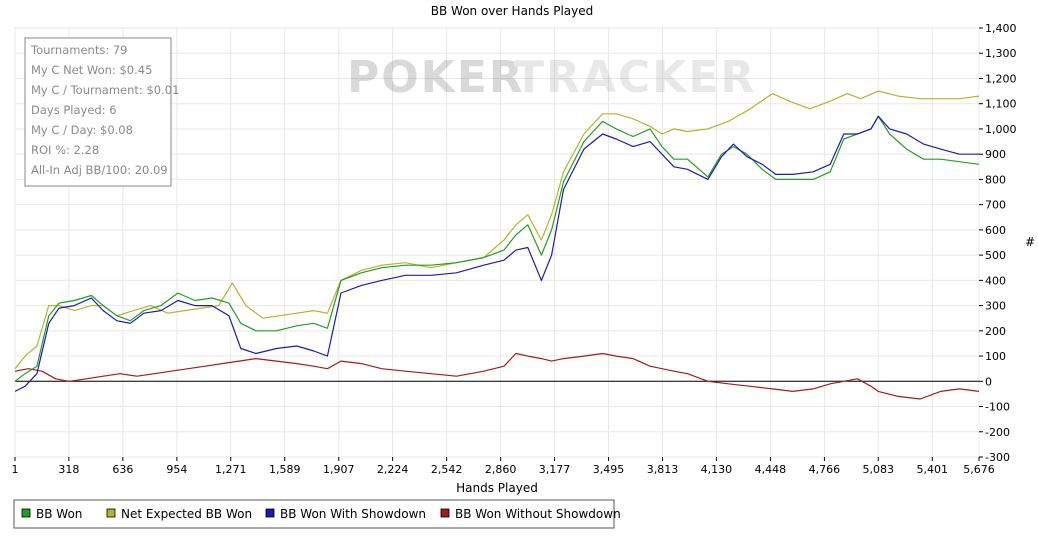 Image resolution: width=1038 pixels, height=542 pixels. What do you see at coordinates (997, 457) in the screenshot?
I see `y-tick-label: -300` at bounding box center [997, 457].